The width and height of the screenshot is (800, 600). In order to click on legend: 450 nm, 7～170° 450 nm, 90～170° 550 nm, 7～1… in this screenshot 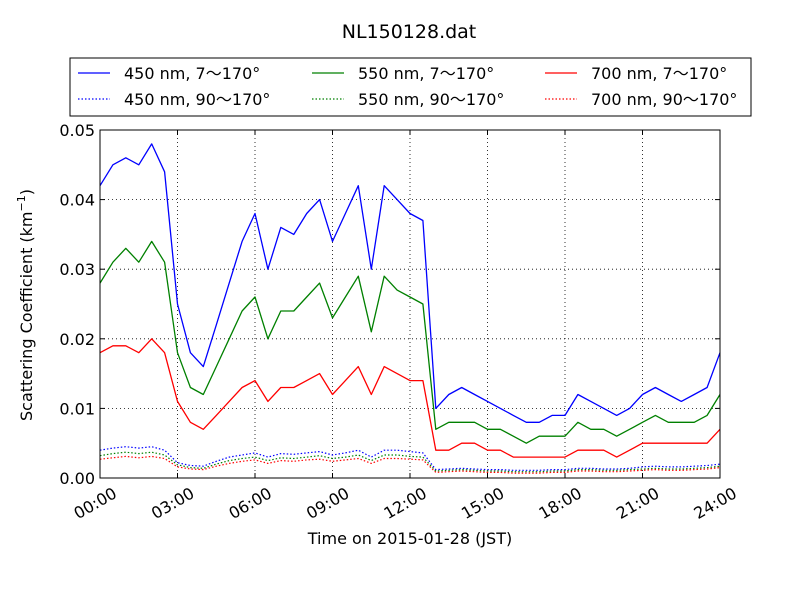, I will do `click(410, 87)`.